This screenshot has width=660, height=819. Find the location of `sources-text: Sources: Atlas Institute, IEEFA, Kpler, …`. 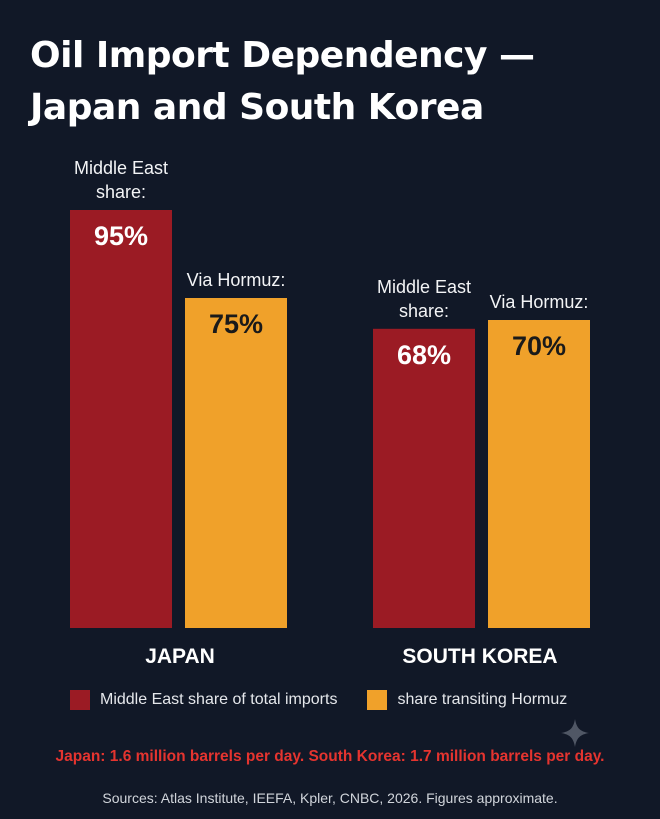

sources-text: Sources: Atlas Institute, IEEFA, Kpler, … is located at coordinates (330, 798).